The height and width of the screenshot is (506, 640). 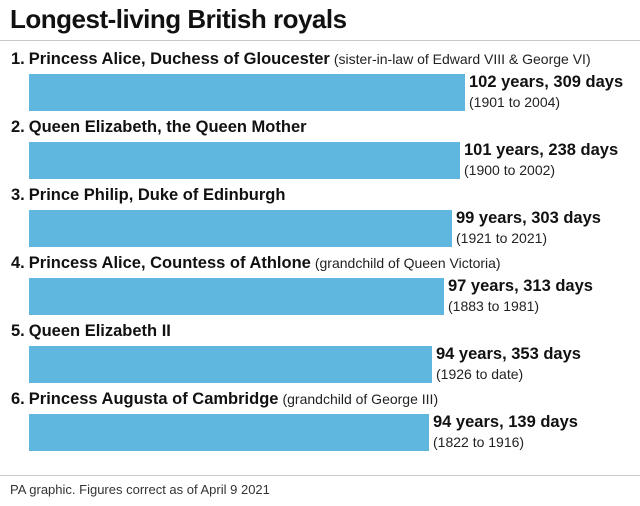 What do you see at coordinates (520, 286) in the screenshot?
I see `bar-value-label: 97 years, 313 days` at bounding box center [520, 286].